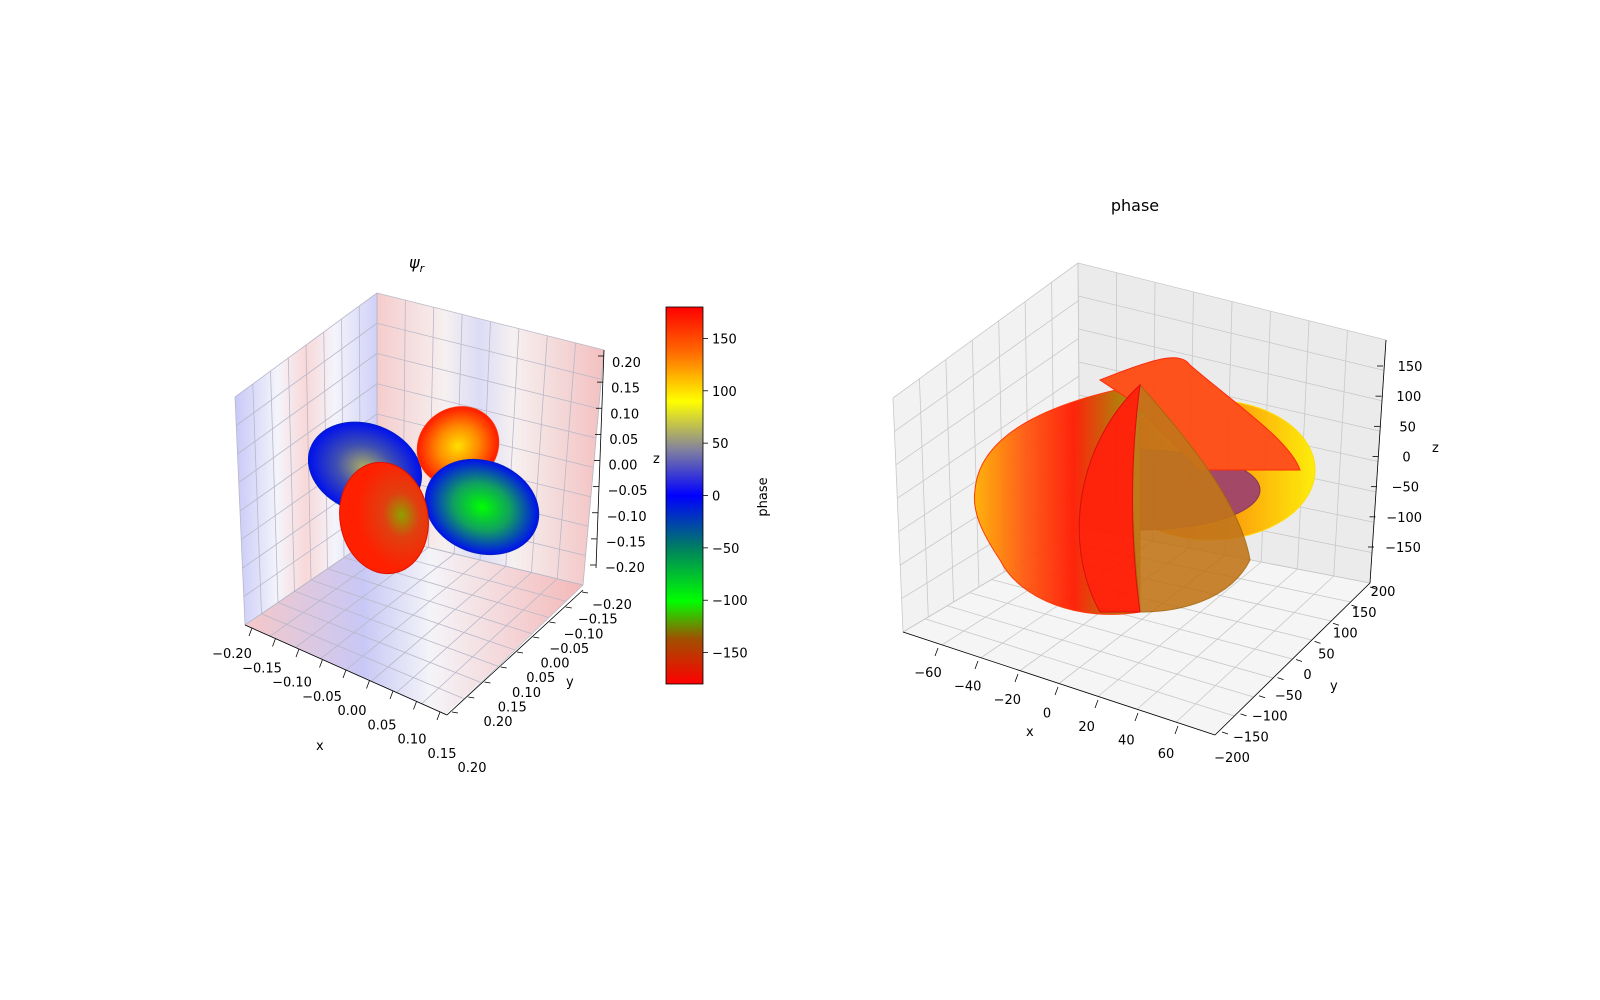 Image resolution: width=1600 pixels, height=1000 pixels. I want to click on psi-surface, so click(423, 490).